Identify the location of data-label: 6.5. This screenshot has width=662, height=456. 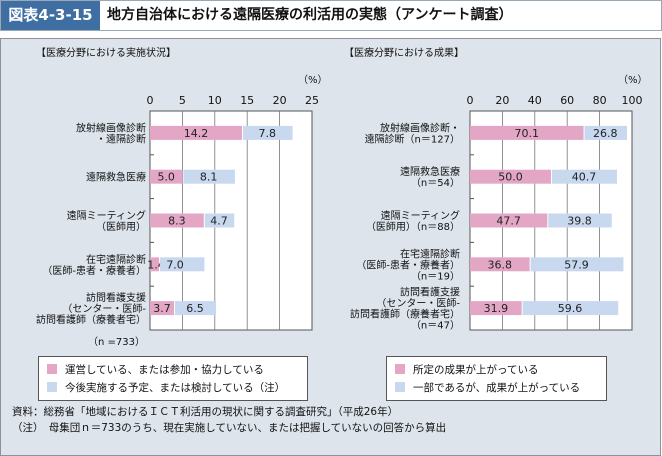
(195, 308).